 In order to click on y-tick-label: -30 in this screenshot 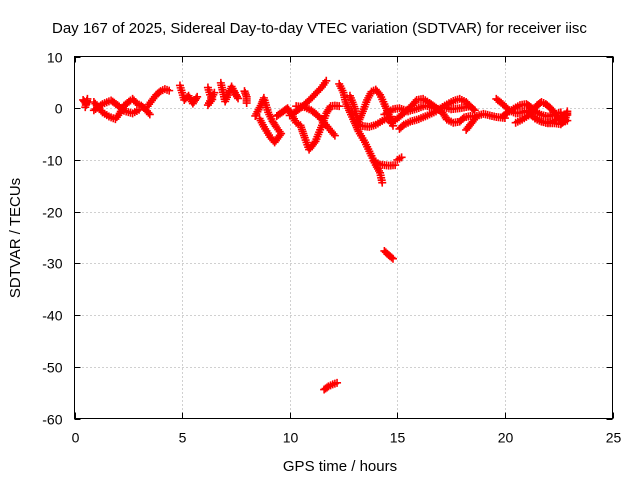, I will do `click(52, 264)`.